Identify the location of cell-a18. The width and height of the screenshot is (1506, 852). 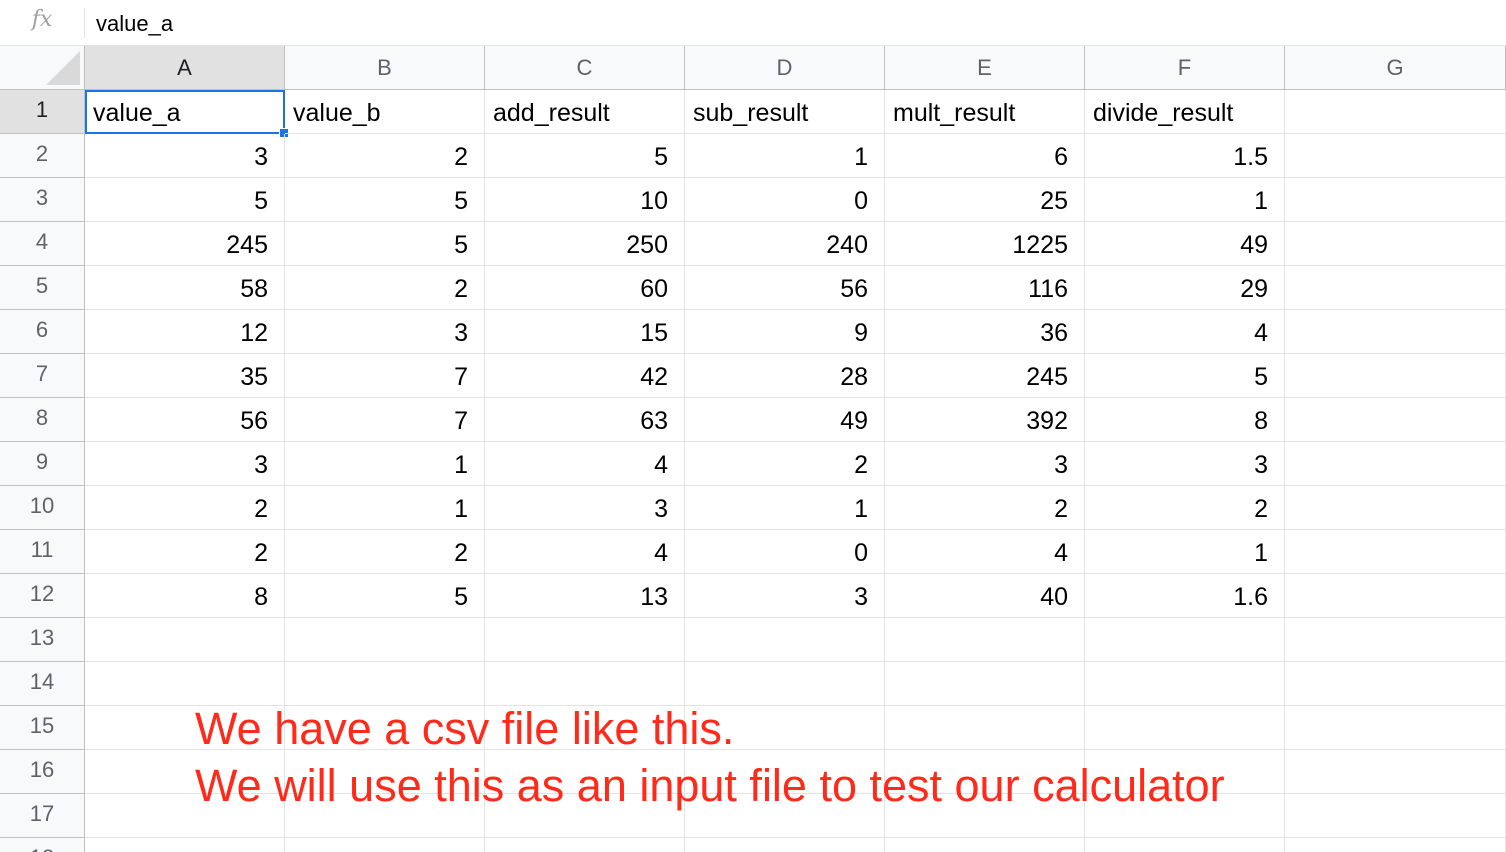
(185, 845).